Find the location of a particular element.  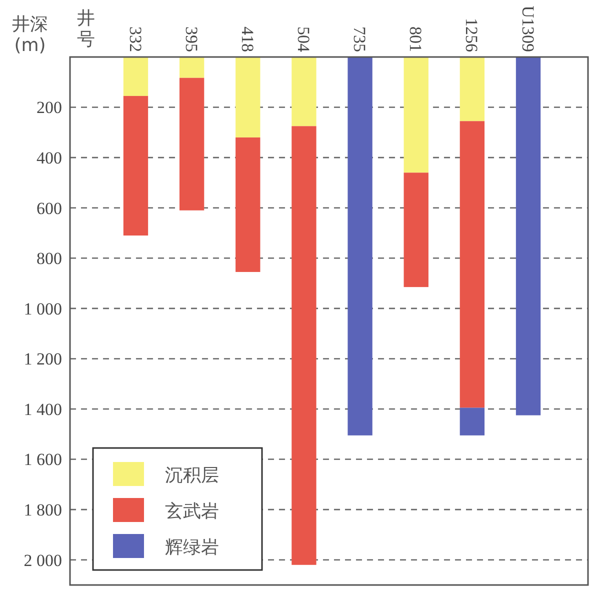

x-tick-label: 418 is located at coordinates (247, 39).